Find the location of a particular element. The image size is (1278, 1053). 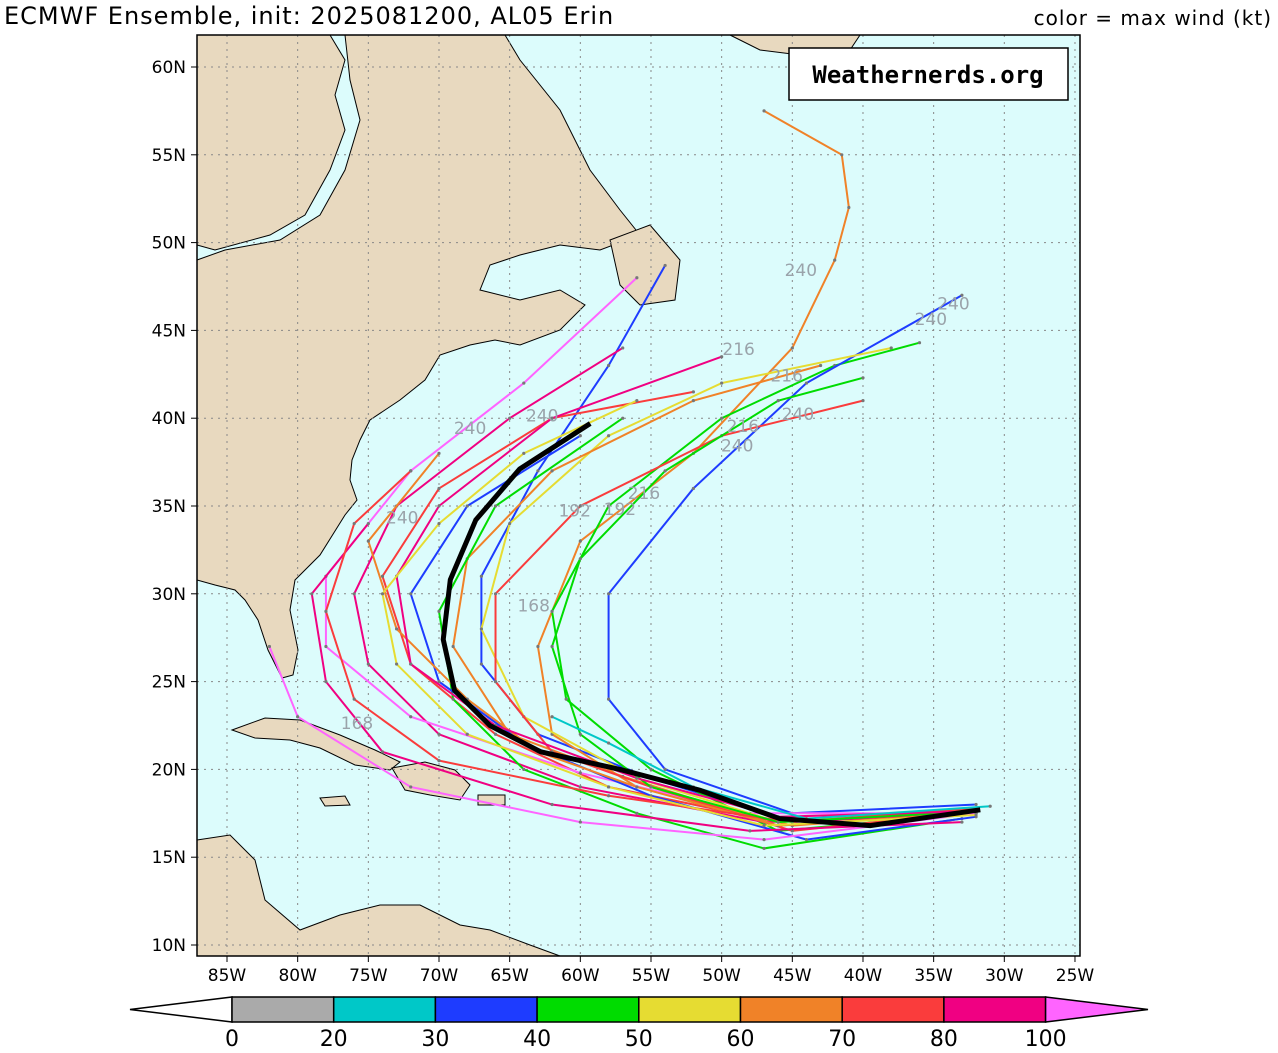

cuba-land is located at coordinates (315, 744).